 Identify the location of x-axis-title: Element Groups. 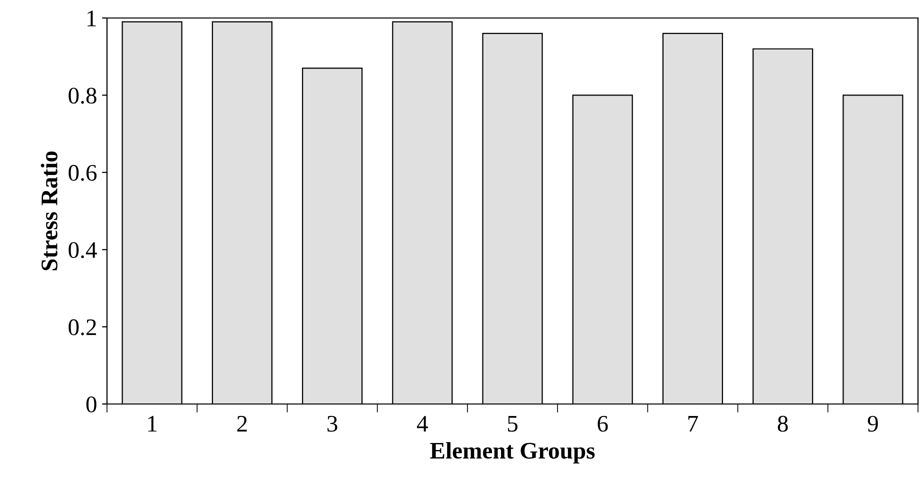
(512, 453).